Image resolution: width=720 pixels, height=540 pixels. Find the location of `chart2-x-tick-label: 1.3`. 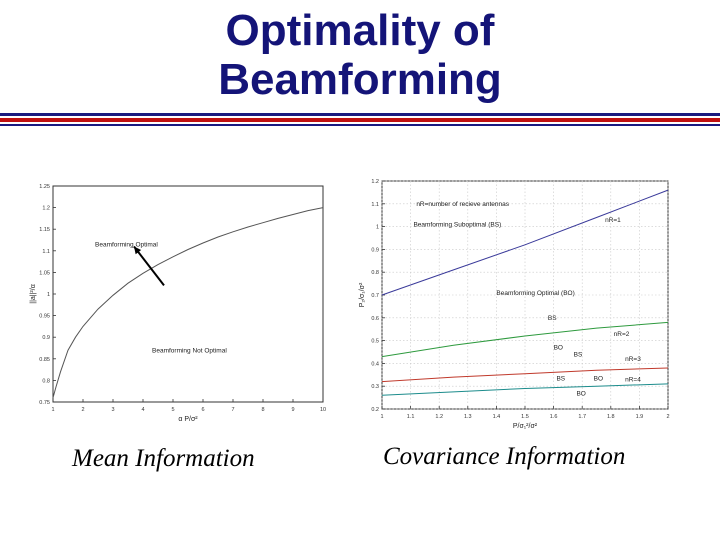

chart2-x-tick-label: 1.3 is located at coordinates (468, 417).